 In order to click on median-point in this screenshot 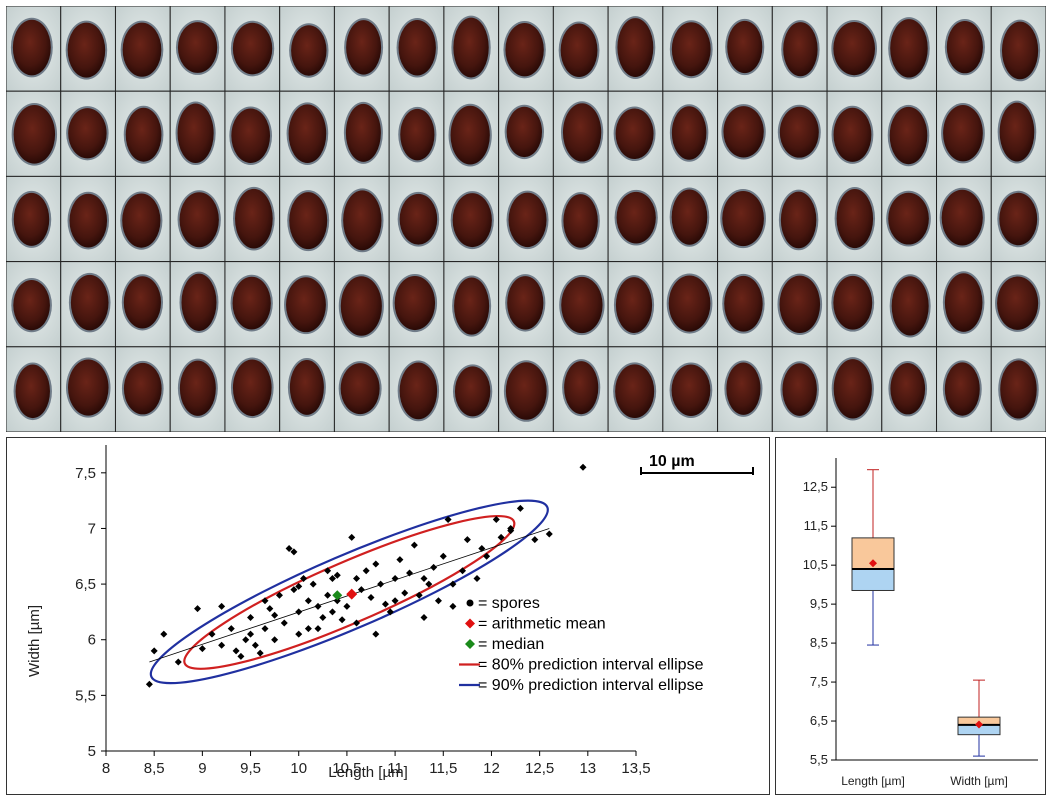, I will do `click(337, 595)`.